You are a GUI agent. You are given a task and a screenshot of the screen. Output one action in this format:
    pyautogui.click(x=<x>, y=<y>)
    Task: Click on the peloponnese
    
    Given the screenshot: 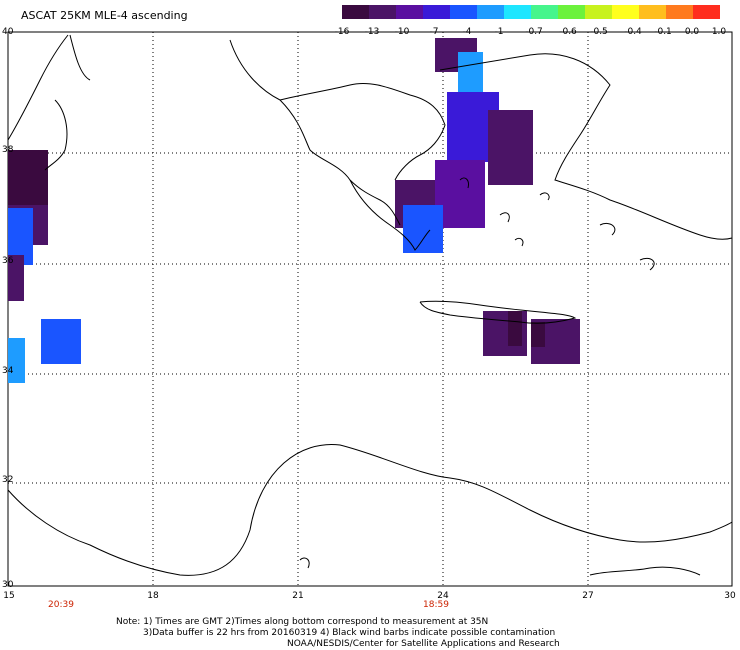 What is the action you would take?
    pyautogui.click(x=390, y=215)
    